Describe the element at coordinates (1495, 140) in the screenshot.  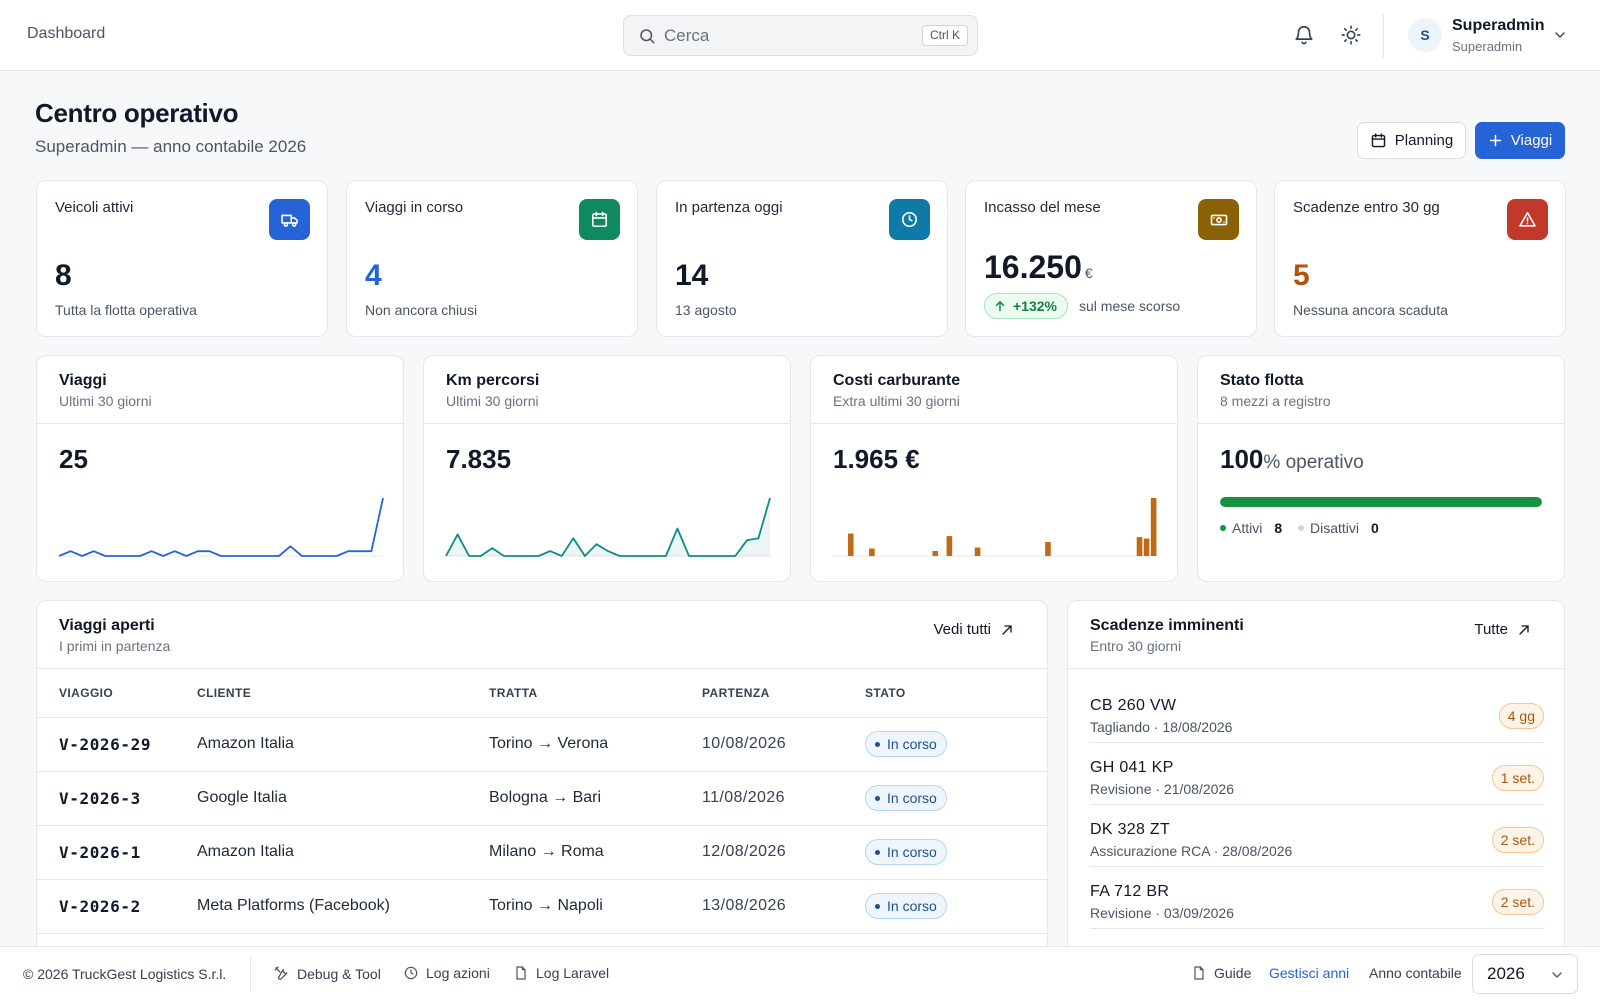
I see `plus-icon` at that location.